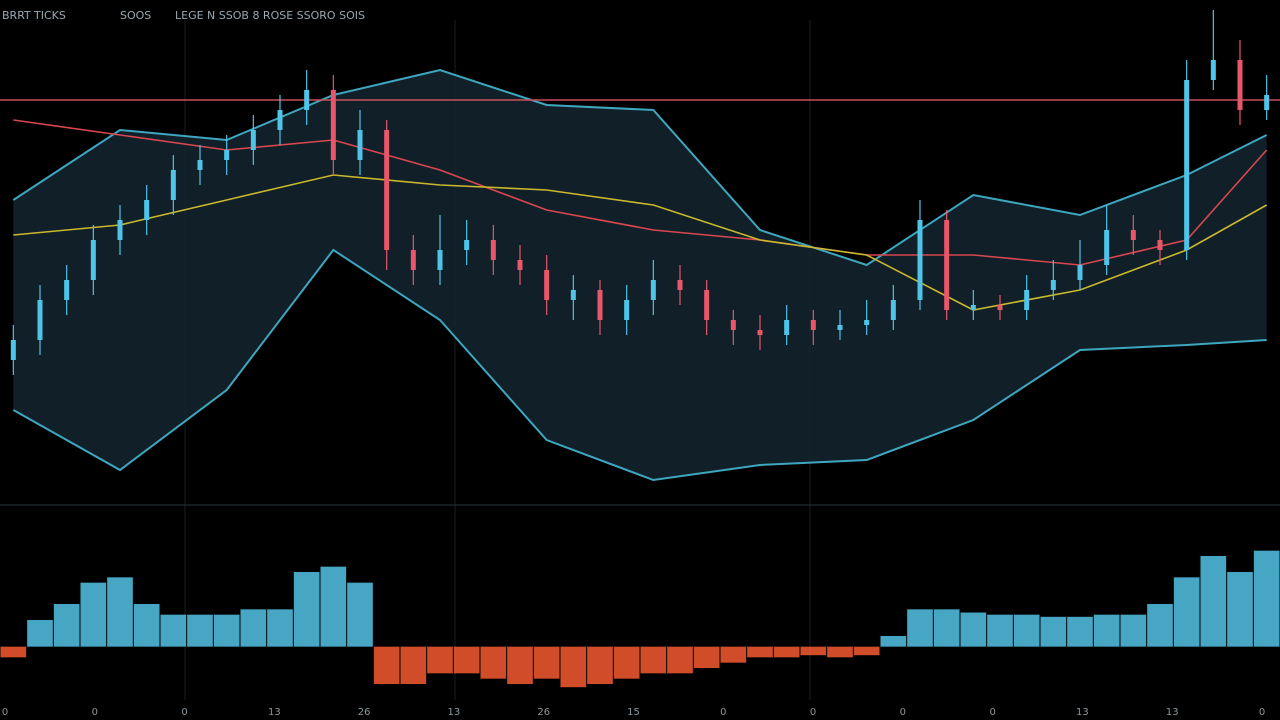 This screenshot has height=720, width=1280. I want to click on x-tick-label: 26, so click(364, 712).